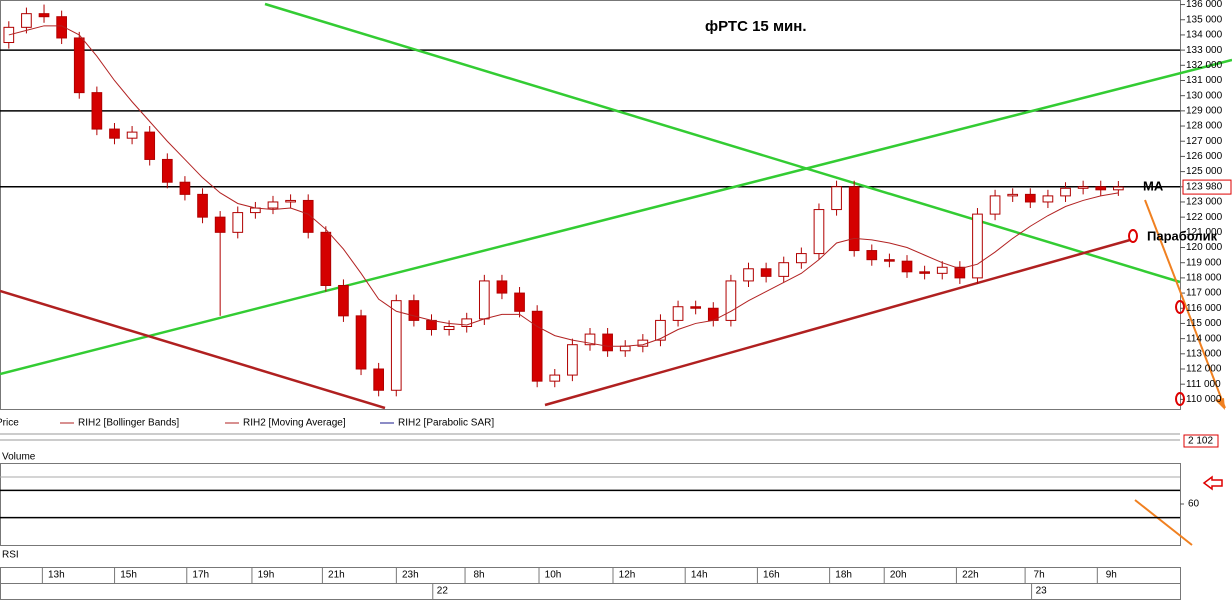 This screenshot has height=601, width=1232. I want to click on y-tick-label: 113 000, so click(1204, 353).